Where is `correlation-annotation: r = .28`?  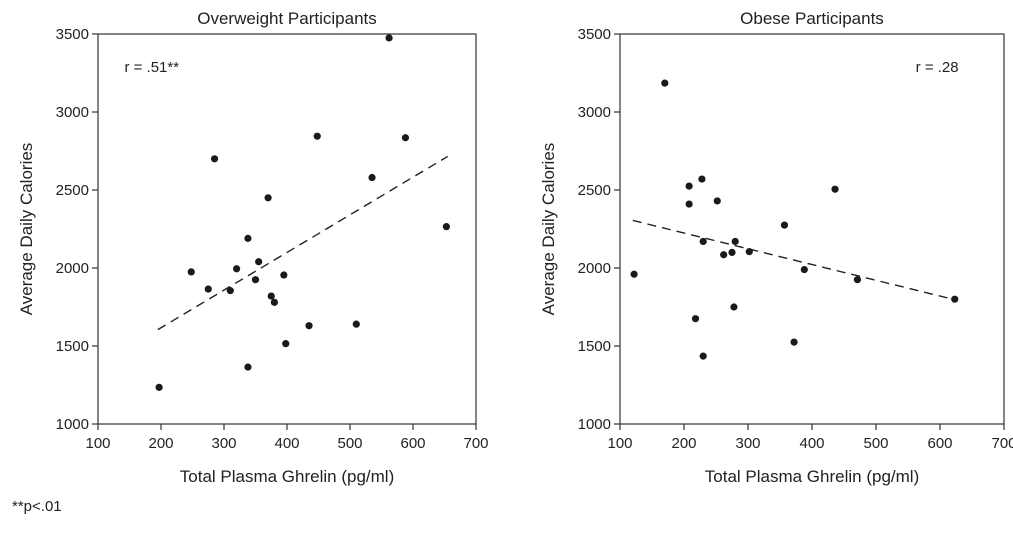 correlation-annotation: r = .28 is located at coordinates (937, 67).